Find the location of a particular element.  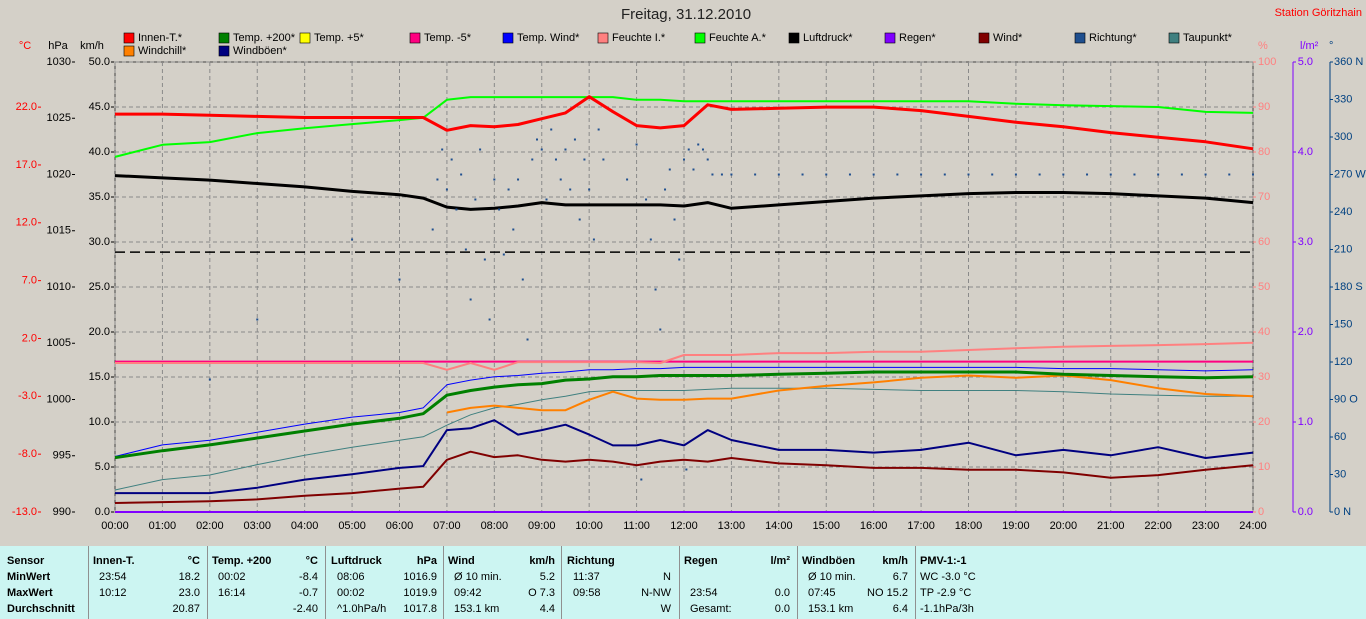

y-tick-label: 1005 is located at coordinates (59, 343).